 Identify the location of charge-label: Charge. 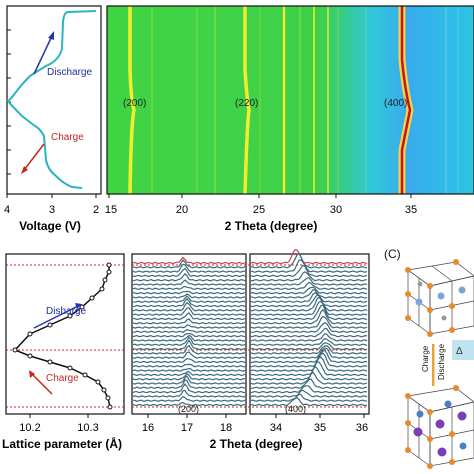
(67, 137).